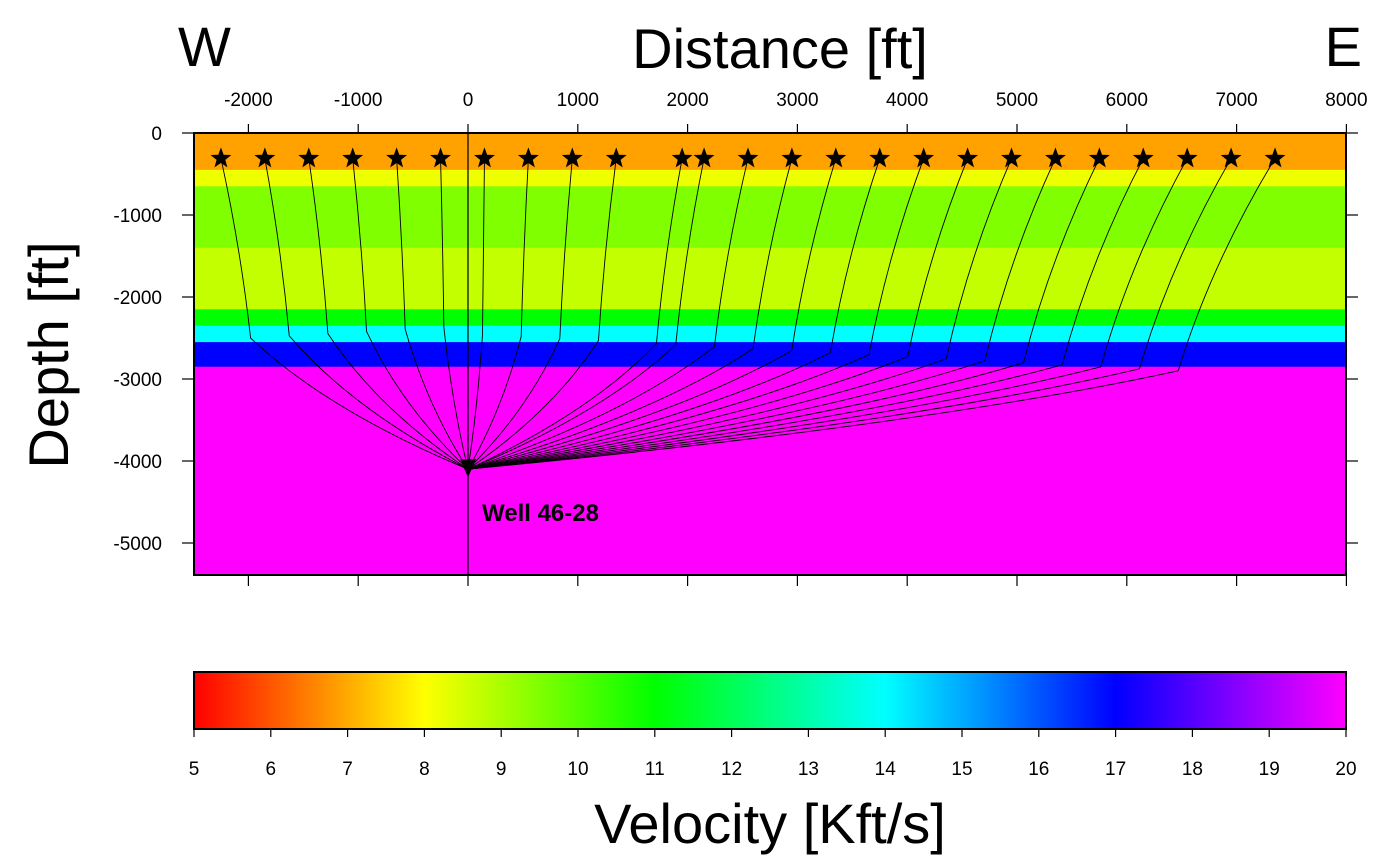 Image resolution: width=1374 pixels, height=857 pixels. What do you see at coordinates (48, 354) in the screenshot?
I see `depth-axis-title: Depth [ft]` at bounding box center [48, 354].